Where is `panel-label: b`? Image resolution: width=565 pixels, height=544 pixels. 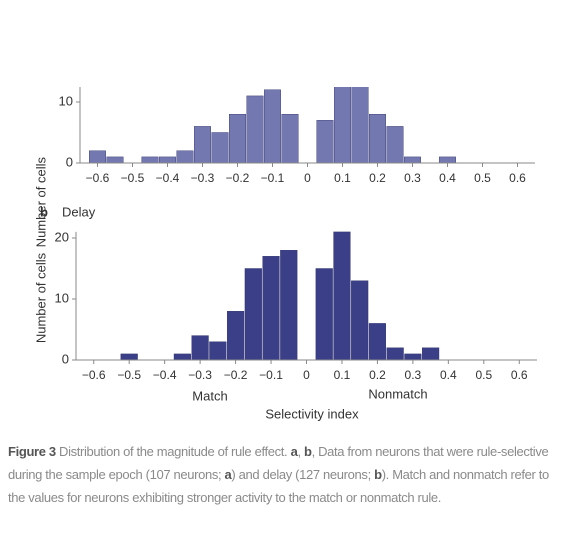 panel-label: b is located at coordinates (44, 211).